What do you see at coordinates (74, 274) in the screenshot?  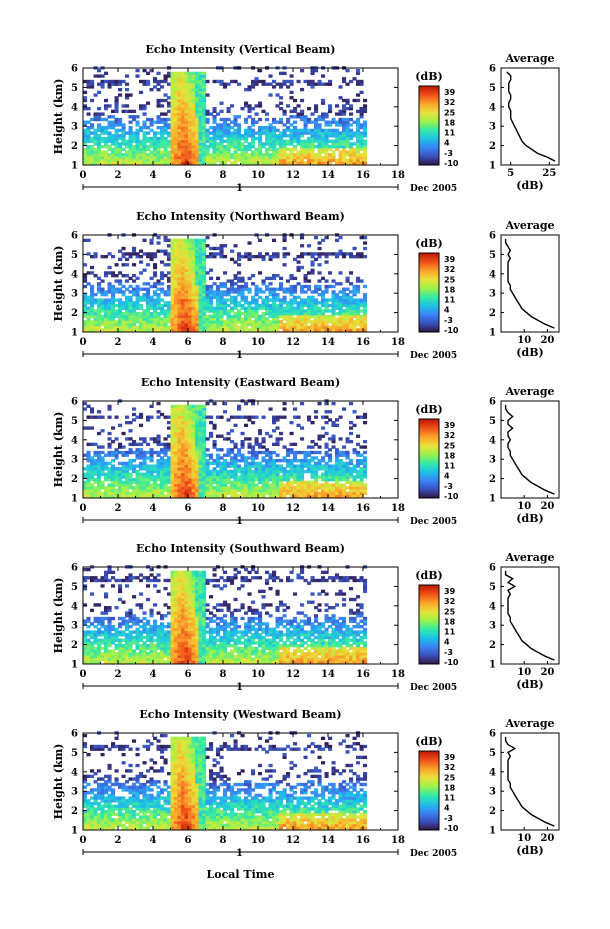 I see `y-tick-label: 4` at bounding box center [74, 274].